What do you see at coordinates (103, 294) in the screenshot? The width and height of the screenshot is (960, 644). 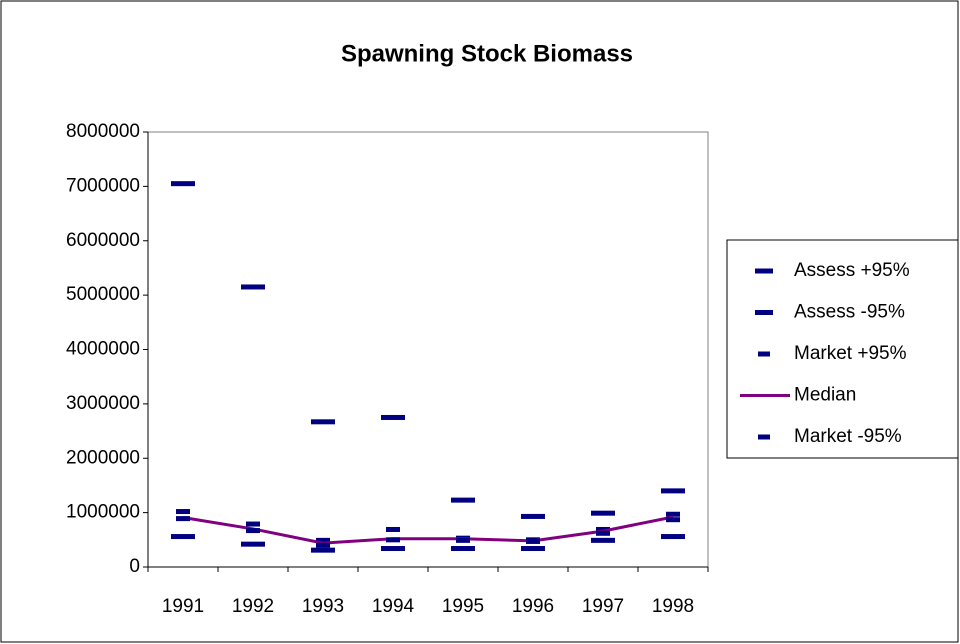 I see `y-tick-label: 5000000` at bounding box center [103, 294].